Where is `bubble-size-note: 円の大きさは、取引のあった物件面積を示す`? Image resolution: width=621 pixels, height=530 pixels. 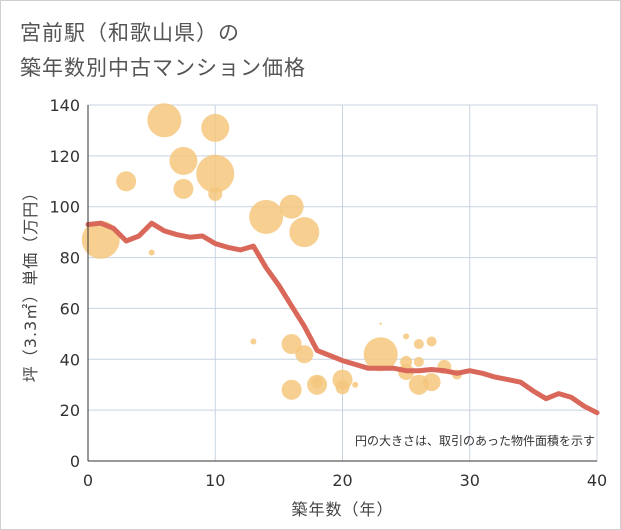
bubble-size-note: 円の大きさは、取引のあった物件面積を示す is located at coordinates (475, 440).